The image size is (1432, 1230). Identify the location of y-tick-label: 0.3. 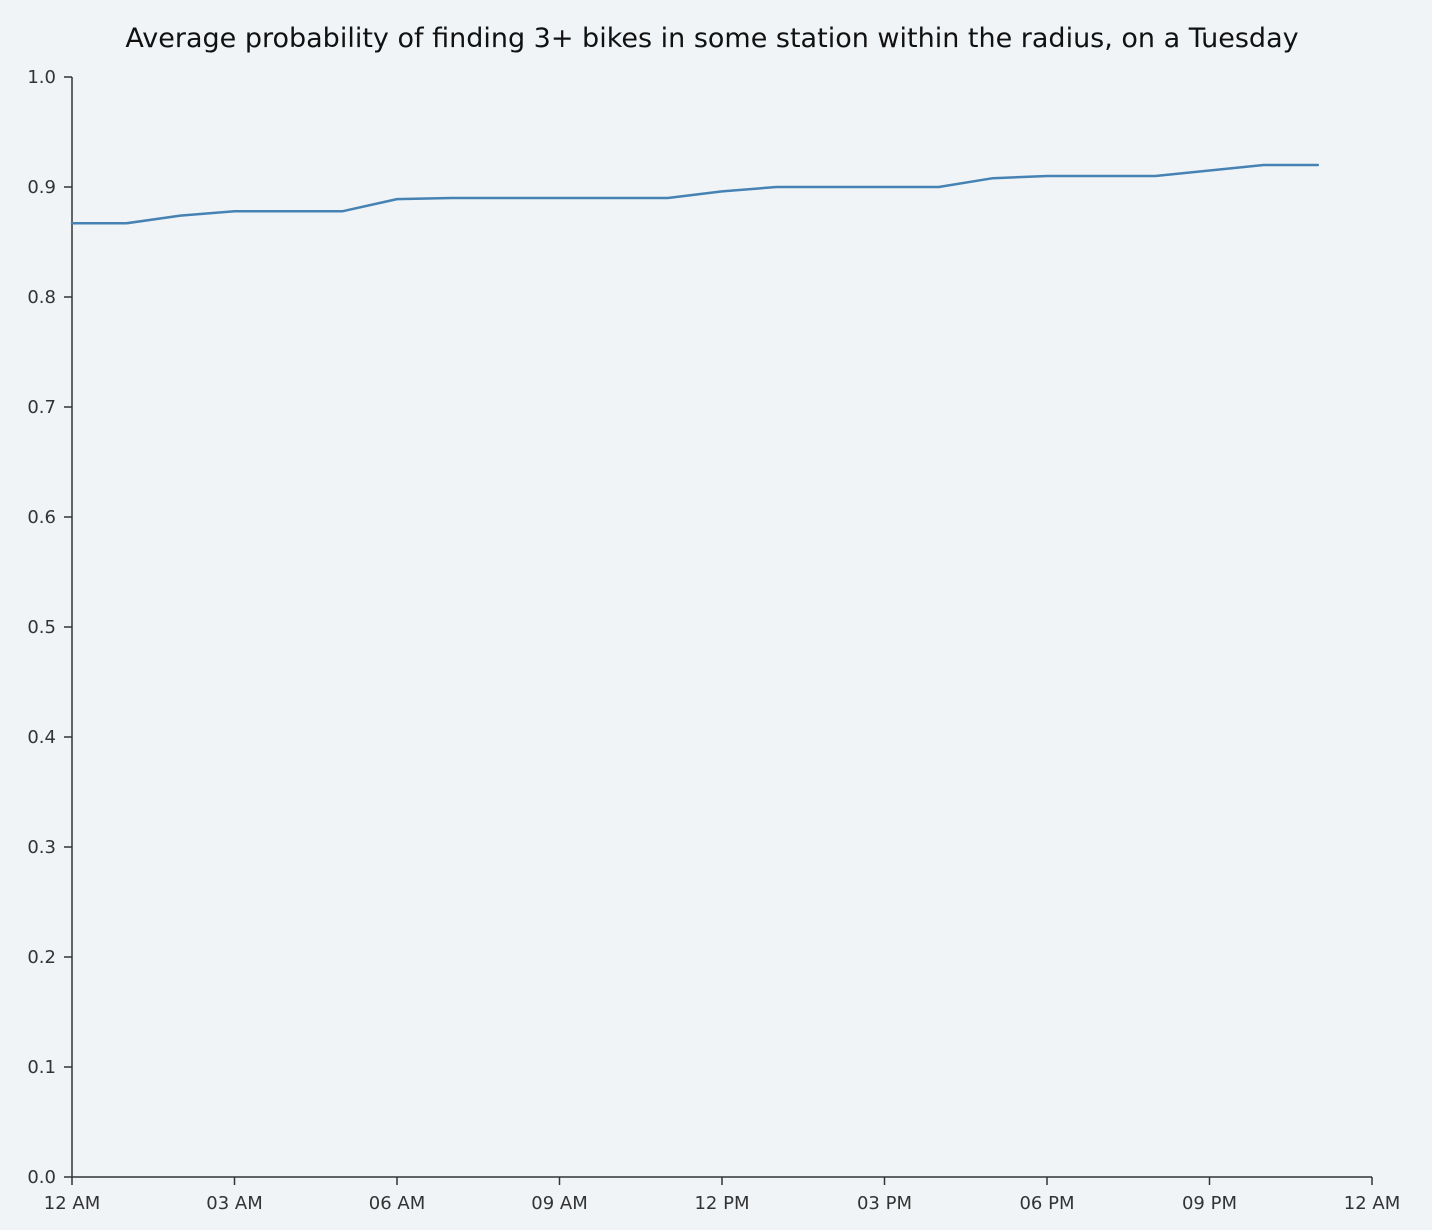
(41, 847).